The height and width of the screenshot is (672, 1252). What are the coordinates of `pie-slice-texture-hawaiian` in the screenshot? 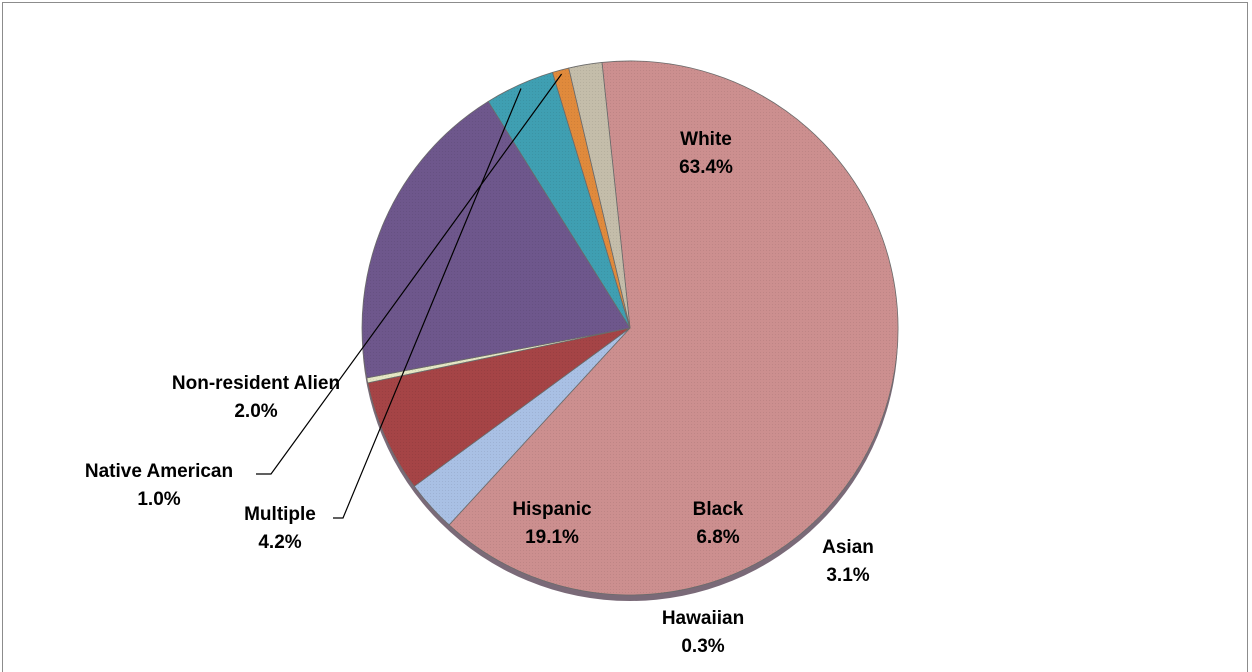 It's located at (498, 355).